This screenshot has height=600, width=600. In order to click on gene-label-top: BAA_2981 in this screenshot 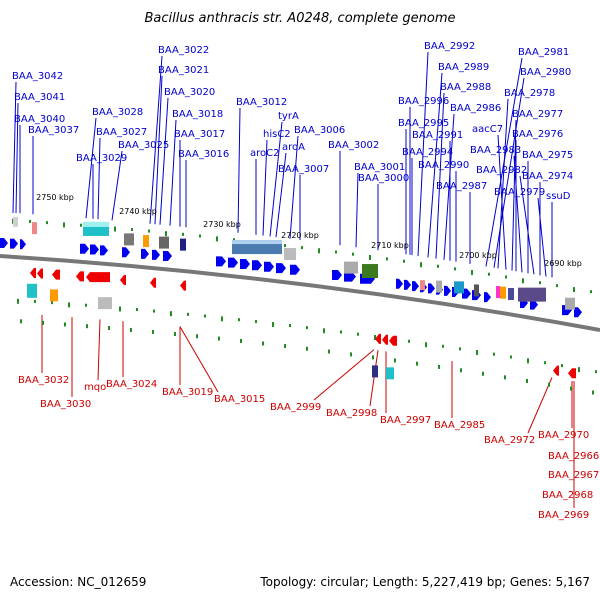, I will do `click(543, 52)`.